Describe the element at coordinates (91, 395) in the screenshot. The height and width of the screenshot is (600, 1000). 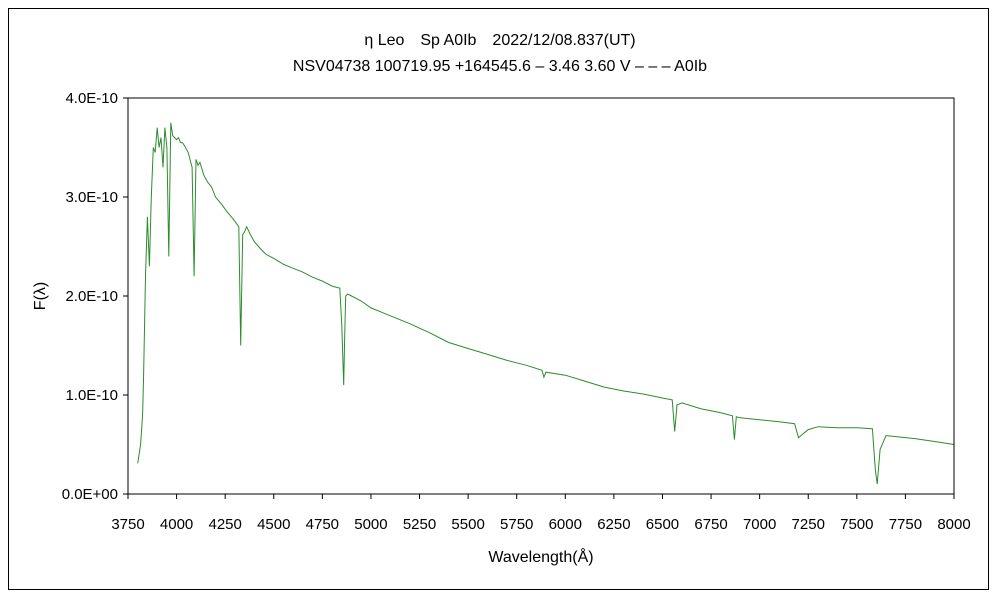
I see `y-tick-label: 1.0E-10` at that location.